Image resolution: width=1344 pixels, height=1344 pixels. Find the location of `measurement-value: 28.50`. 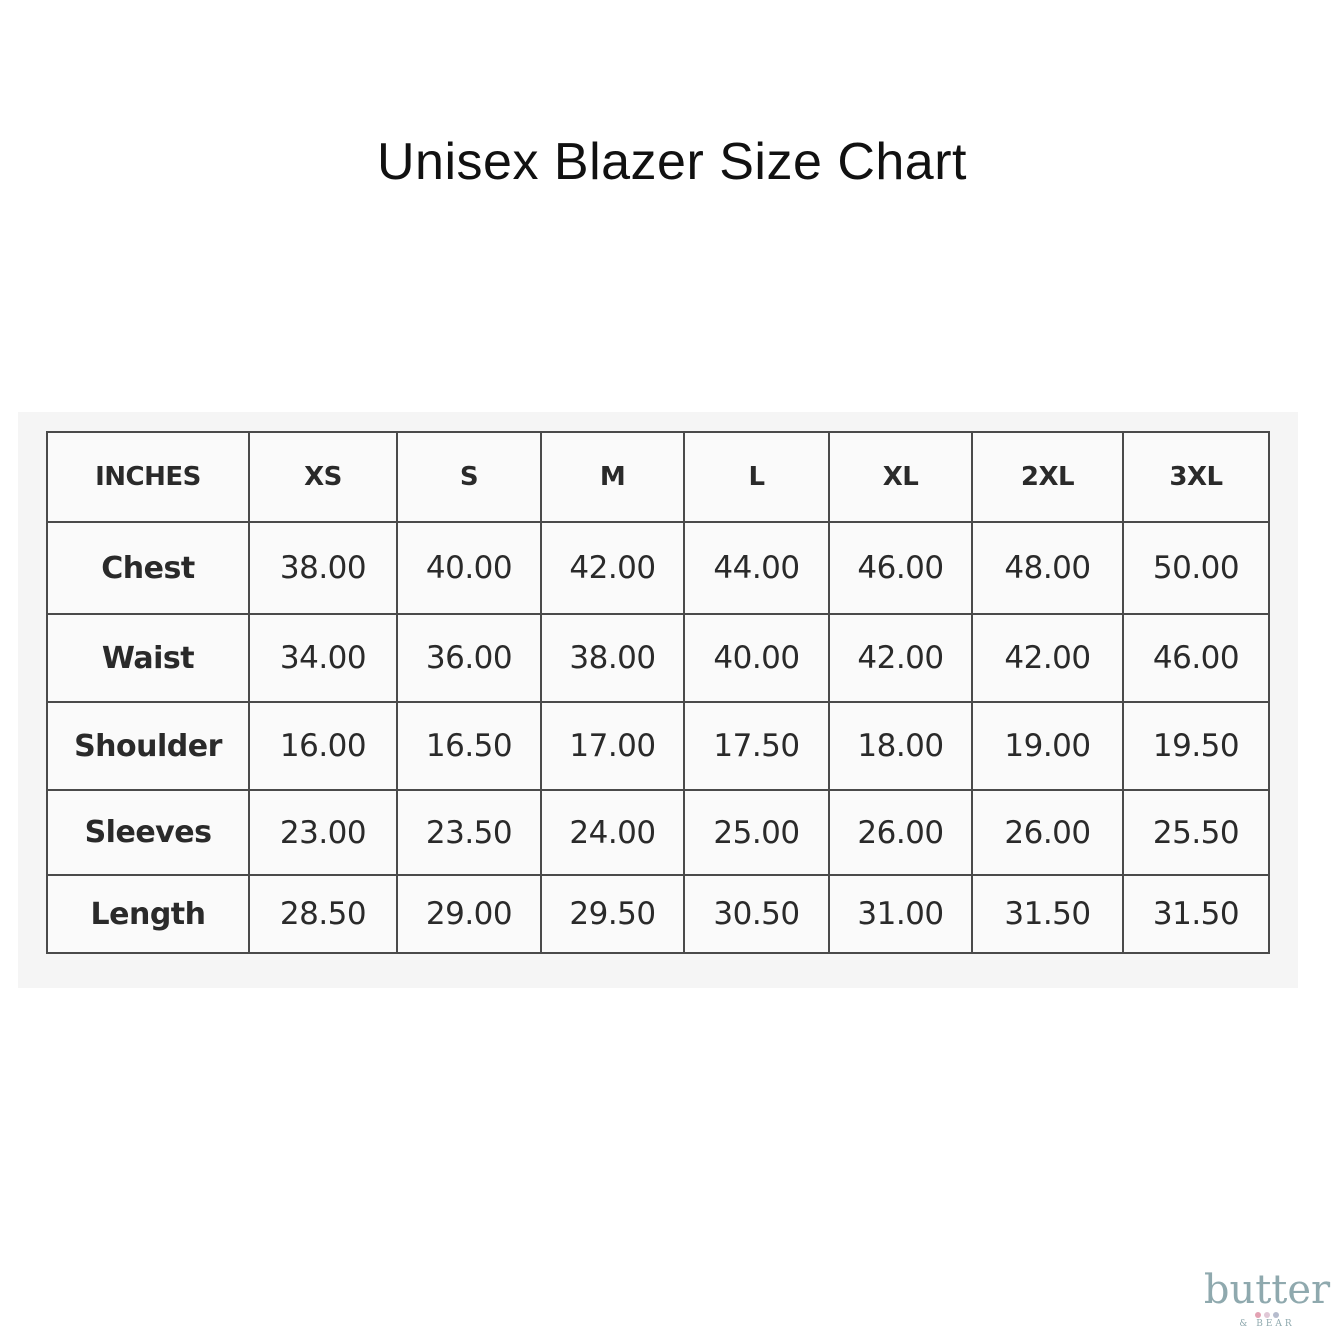

measurement-value: 28.50 is located at coordinates (323, 914).